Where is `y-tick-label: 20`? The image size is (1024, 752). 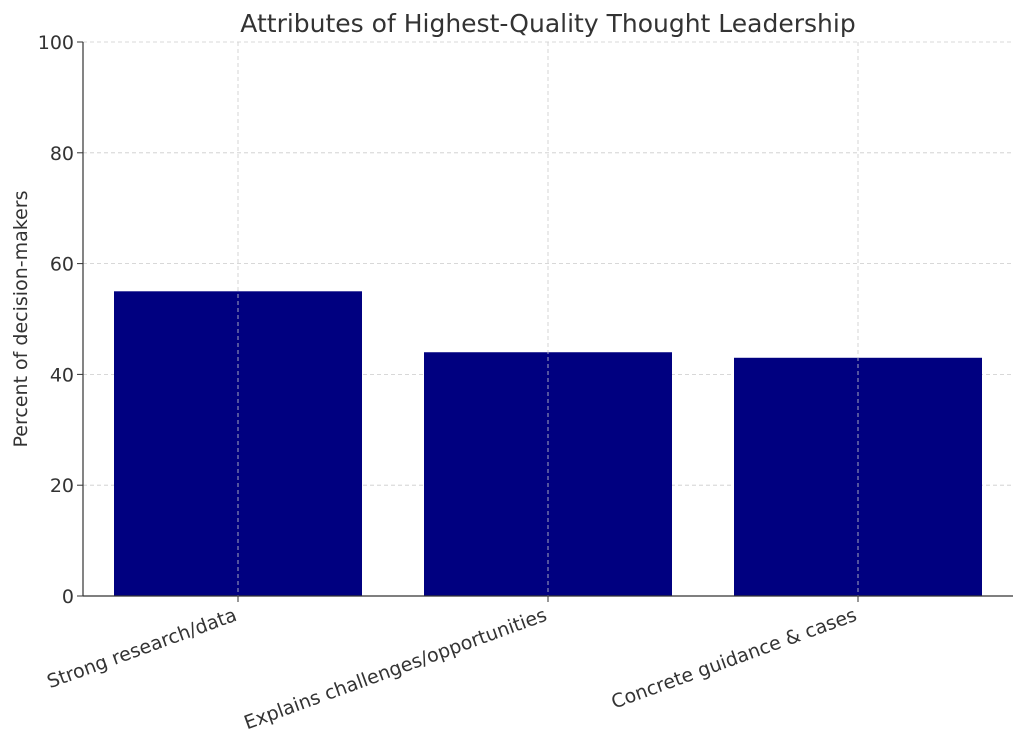
y-tick-label: 20 is located at coordinates (62, 486).